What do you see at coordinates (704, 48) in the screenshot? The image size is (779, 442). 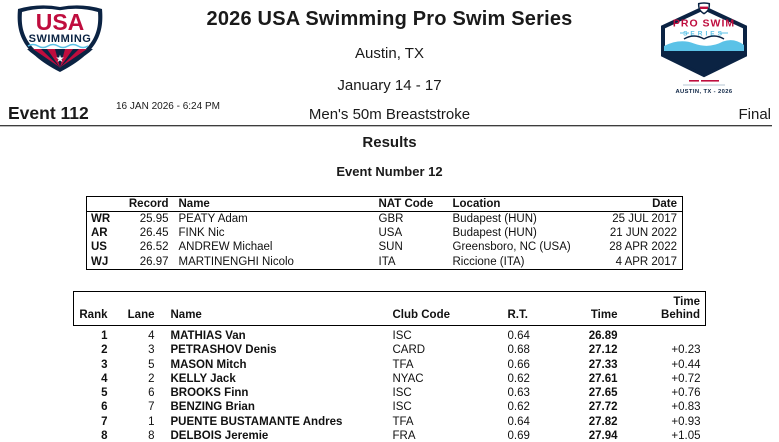 I see `pro-swim-series-badge: PRO SWIM SERIES AUSTIN, TX - 2026` at bounding box center [704, 48].